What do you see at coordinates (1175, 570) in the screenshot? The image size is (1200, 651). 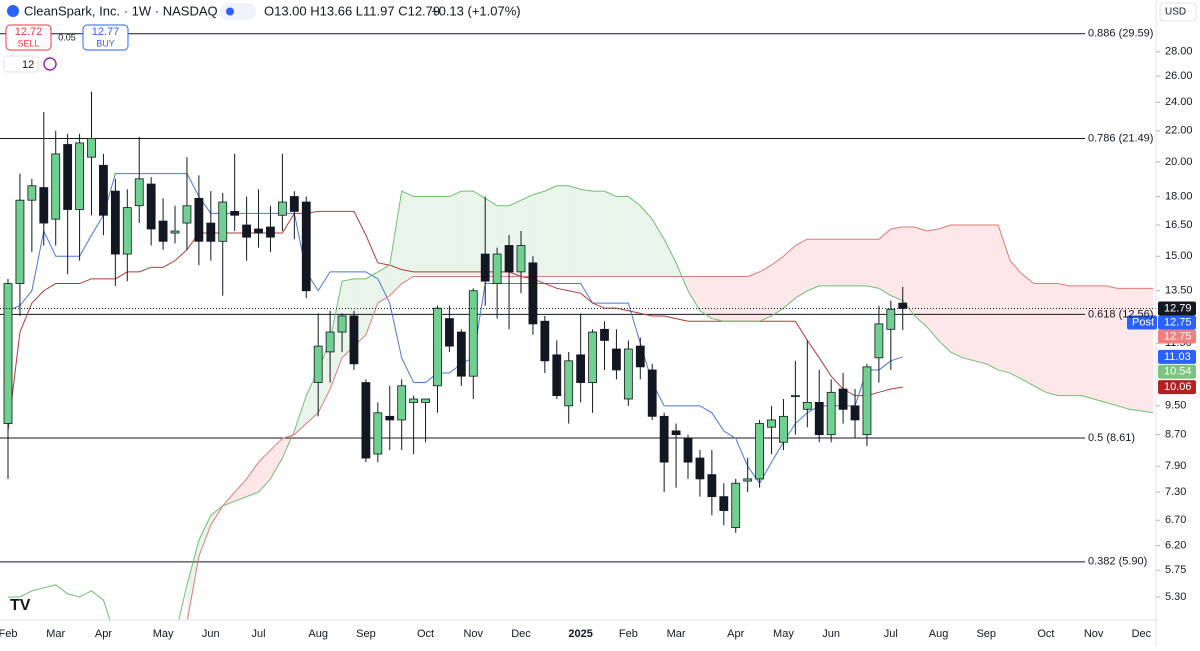 I see `y-tick-label: 5.75` at bounding box center [1175, 570].